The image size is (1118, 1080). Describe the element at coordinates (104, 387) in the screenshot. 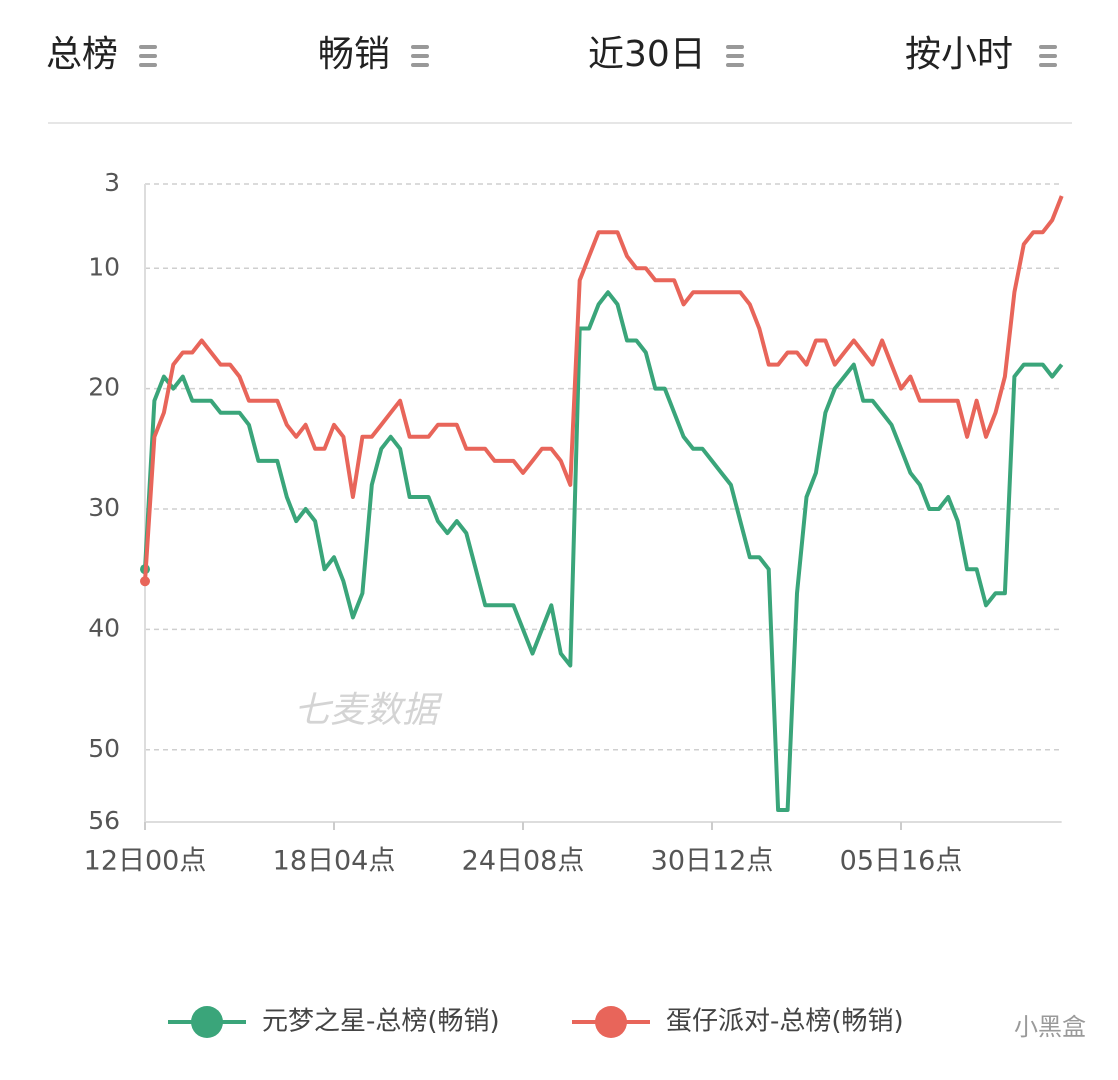

I see `y-tick-label: 20` at that location.